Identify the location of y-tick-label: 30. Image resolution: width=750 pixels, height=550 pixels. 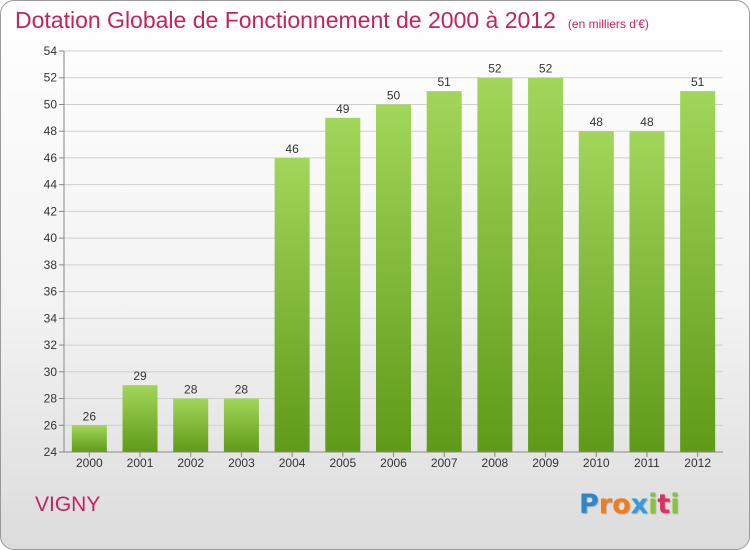
(51, 372).